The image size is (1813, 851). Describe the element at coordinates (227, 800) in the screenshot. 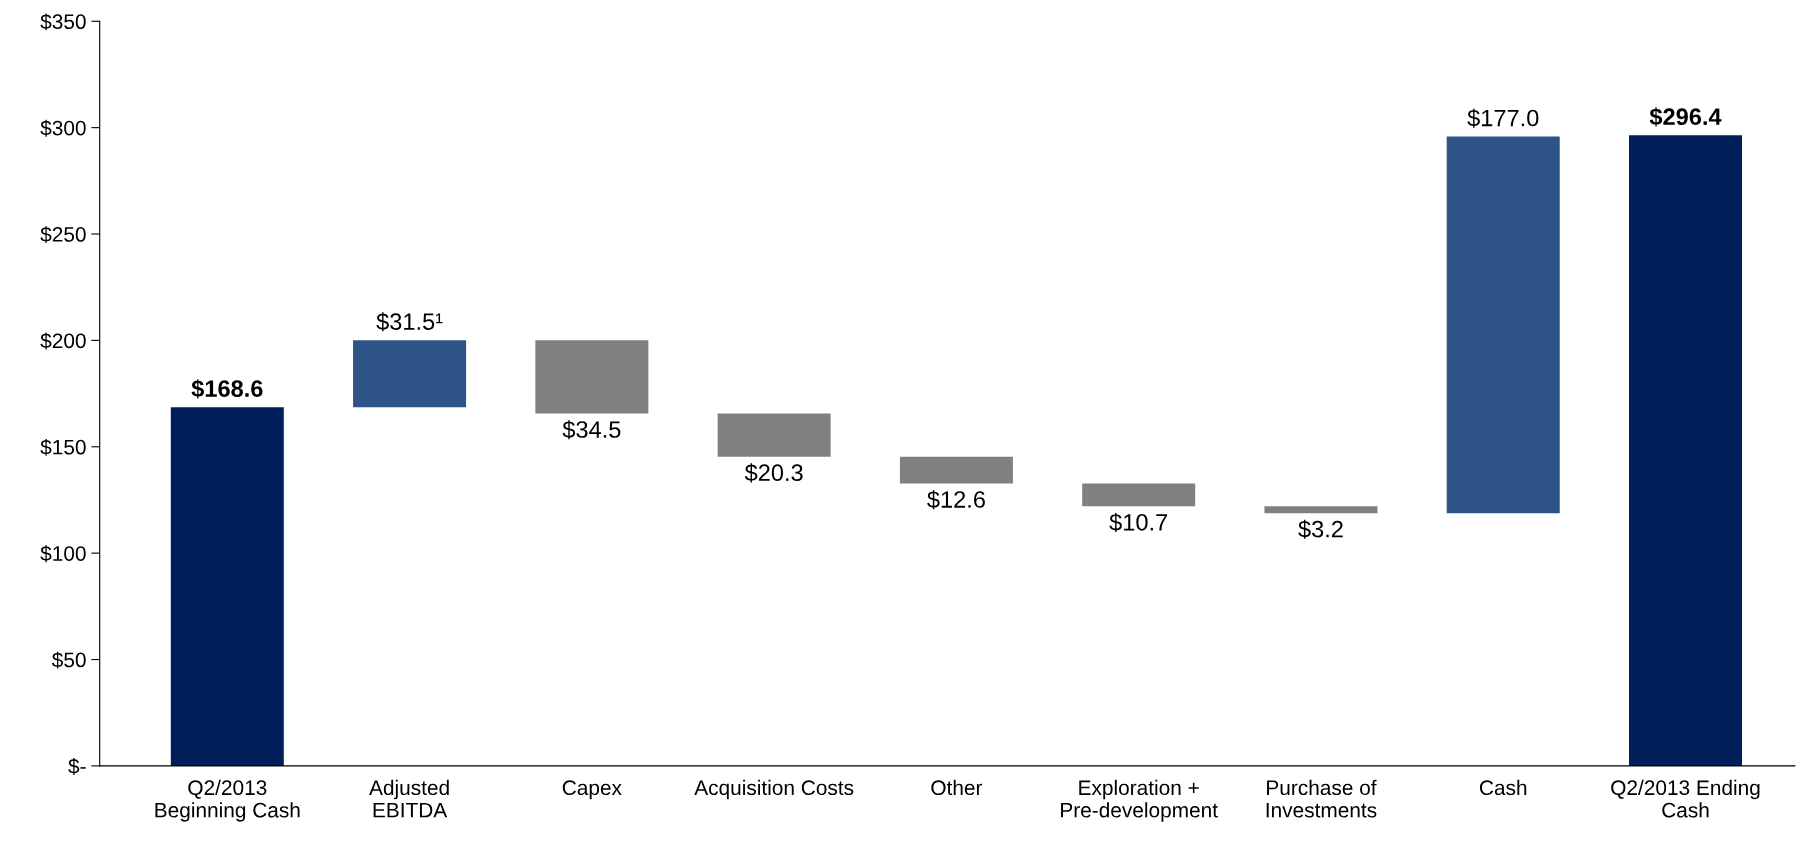

I see `x-tick-label: Q2/2013 Beginning Cash` at that location.